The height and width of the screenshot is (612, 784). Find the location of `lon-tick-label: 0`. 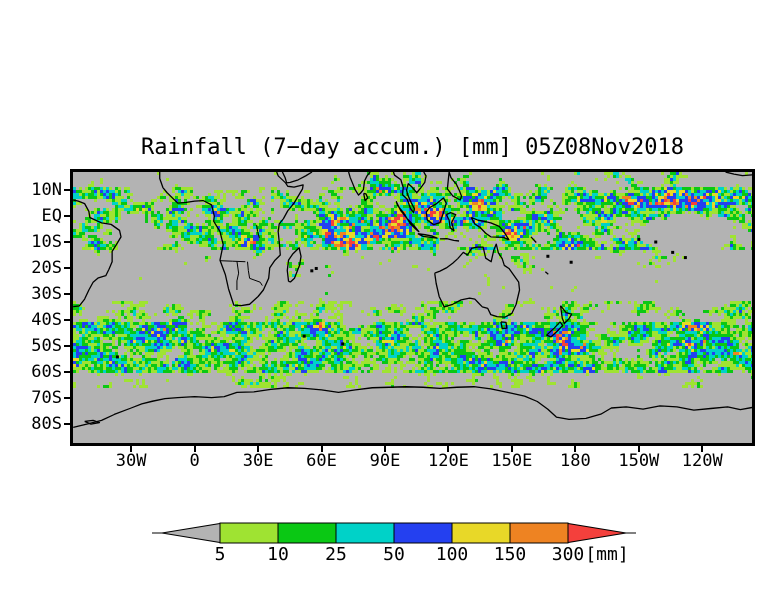

lon-tick-label: 0 is located at coordinates (194, 461).